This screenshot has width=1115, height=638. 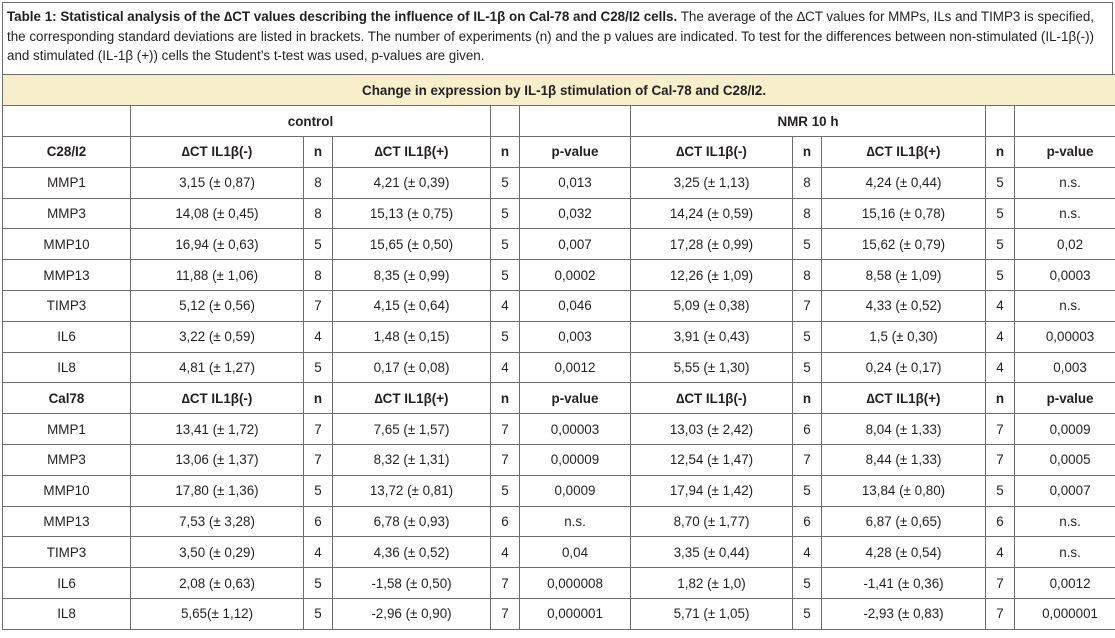 I want to click on table-cell: 0,013, so click(x=575, y=182).